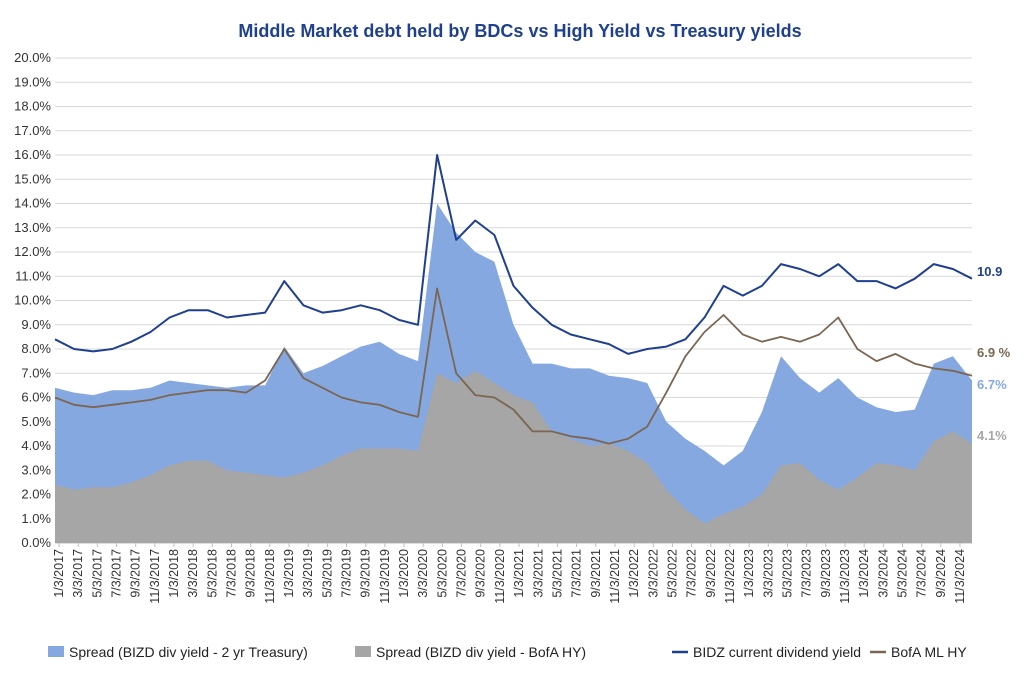  Describe the element at coordinates (59, 573) in the screenshot. I see `x-tick-label: 1/3/2017` at that location.